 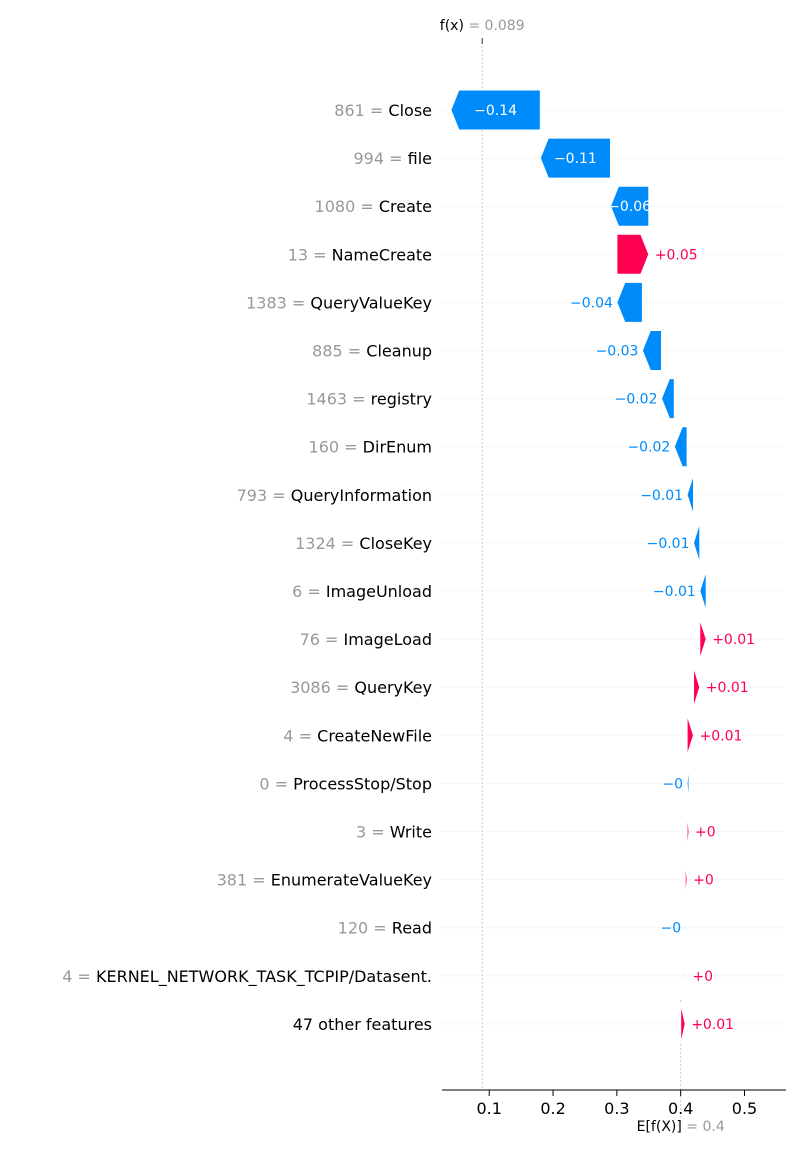 I want to click on ex-label: E[f(X)] = 0.4, so click(x=681, y=1127).